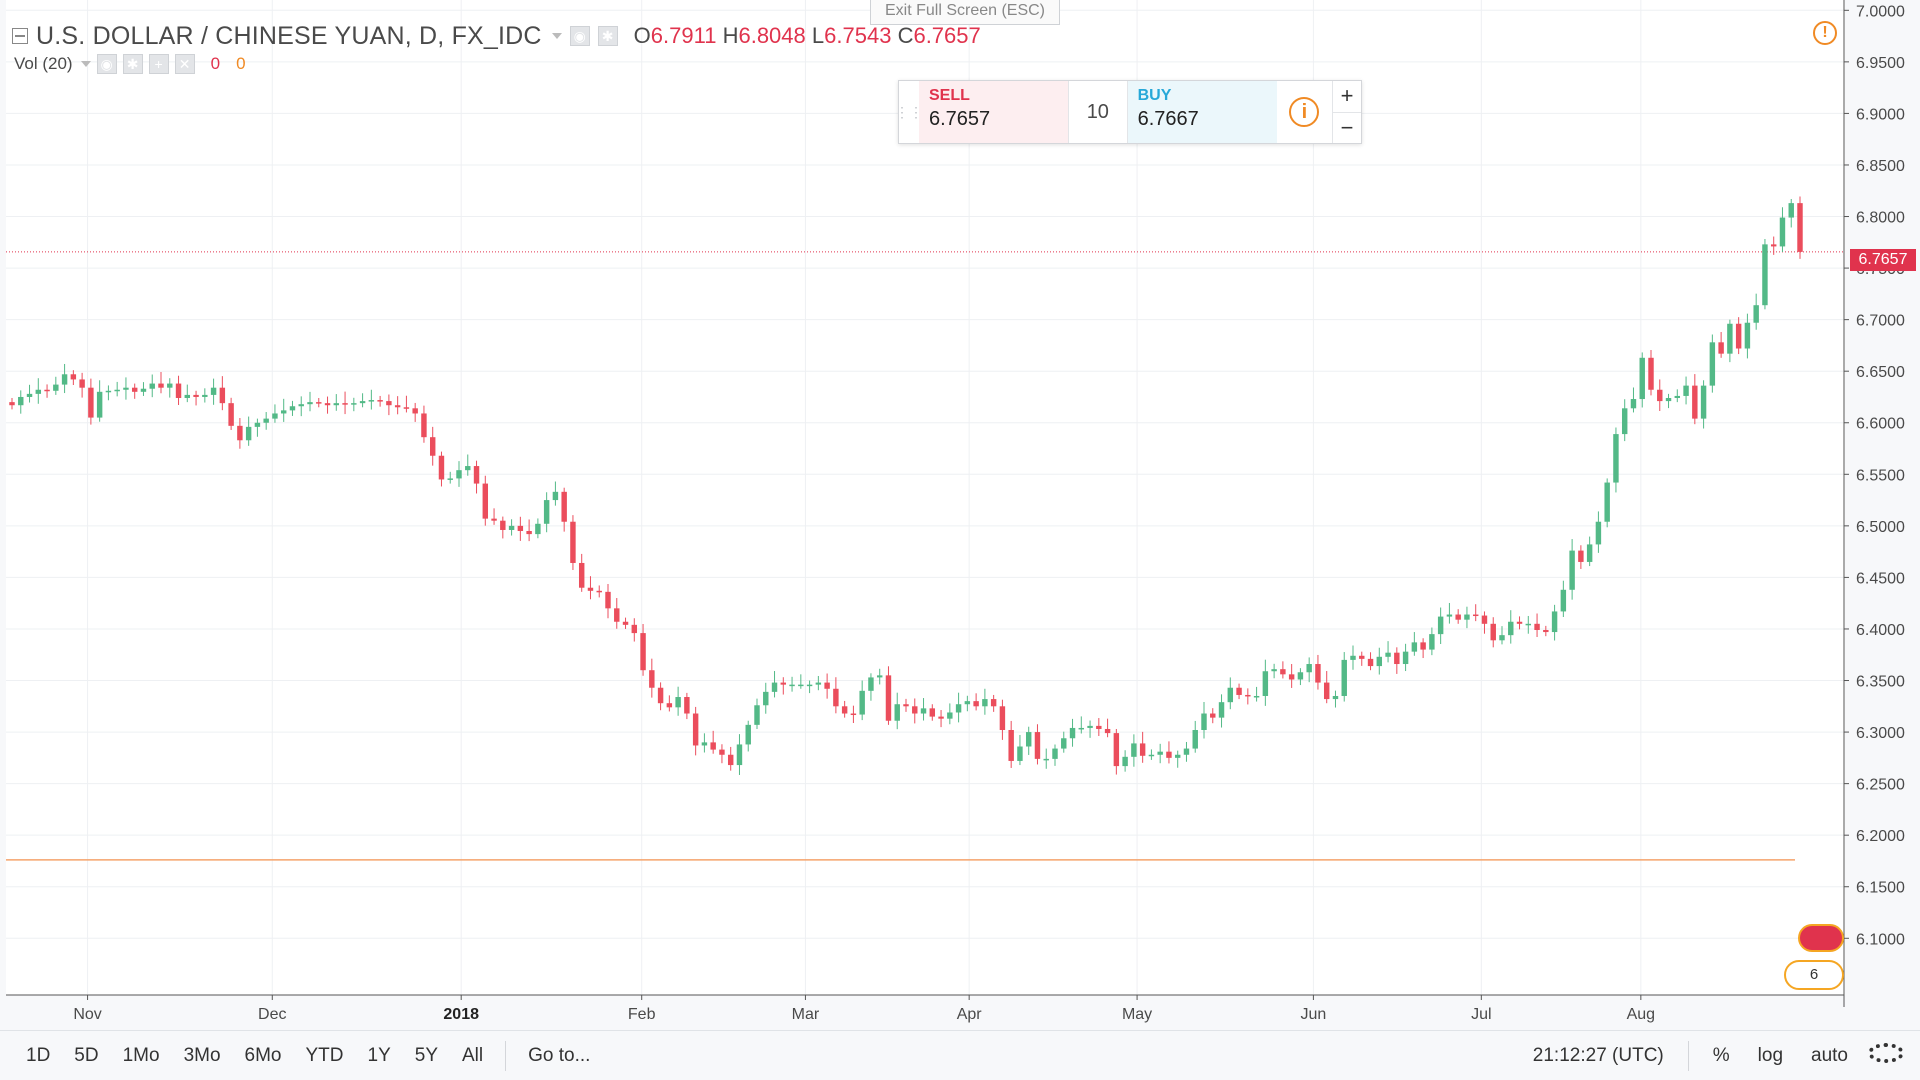 Image resolution: width=1920 pixels, height=1080 pixels. I want to click on x-tick-label: Aug, so click(1641, 1014).